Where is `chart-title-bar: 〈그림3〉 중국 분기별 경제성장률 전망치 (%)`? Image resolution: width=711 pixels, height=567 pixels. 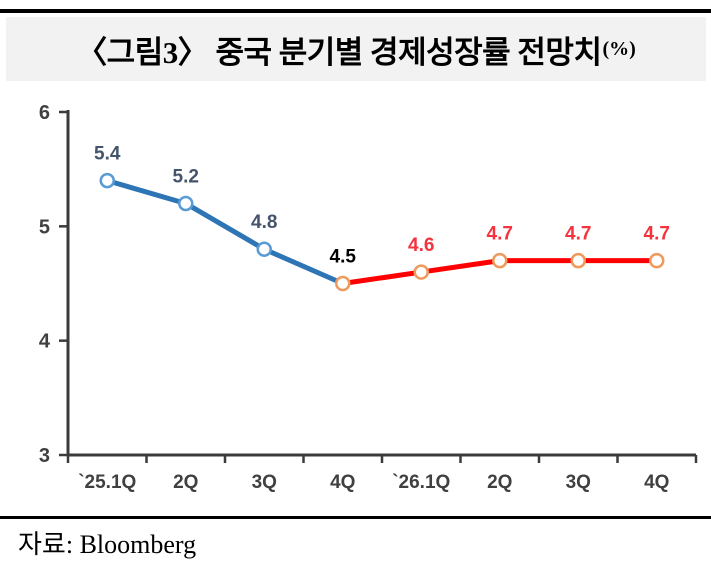 chart-title-bar: 〈그림3〉 중국 분기별 경제성장률 전망치 (%) is located at coordinates (356, 49).